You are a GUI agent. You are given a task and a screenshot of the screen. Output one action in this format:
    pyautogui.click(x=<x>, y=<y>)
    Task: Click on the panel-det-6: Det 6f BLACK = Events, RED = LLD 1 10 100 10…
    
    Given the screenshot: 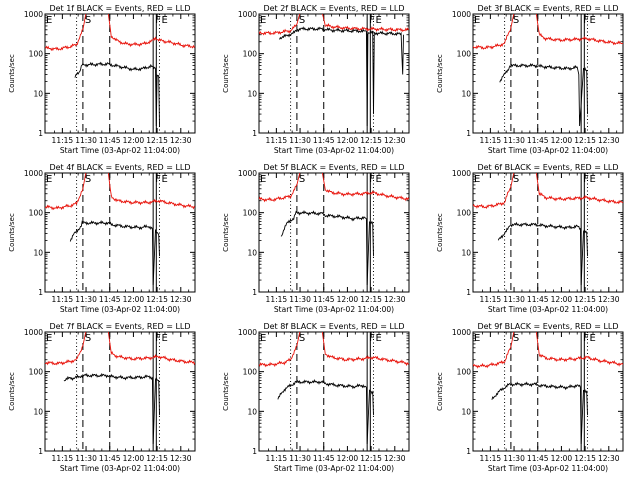 What is the action you would take?
    pyautogui.click(x=530, y=238)
    